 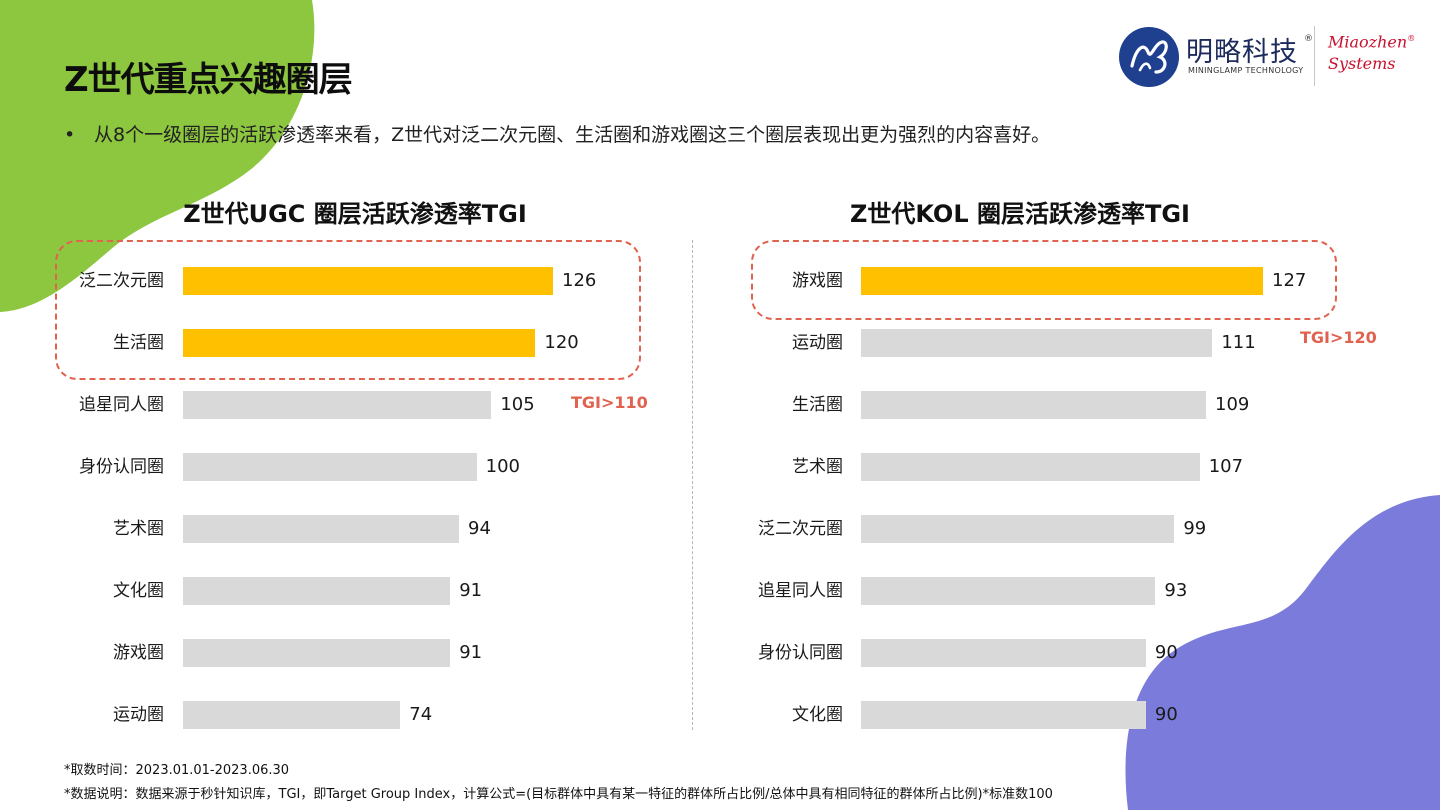 I want to click on ugc-bar-row: 运动圈 74, so click(x=370, y=715).